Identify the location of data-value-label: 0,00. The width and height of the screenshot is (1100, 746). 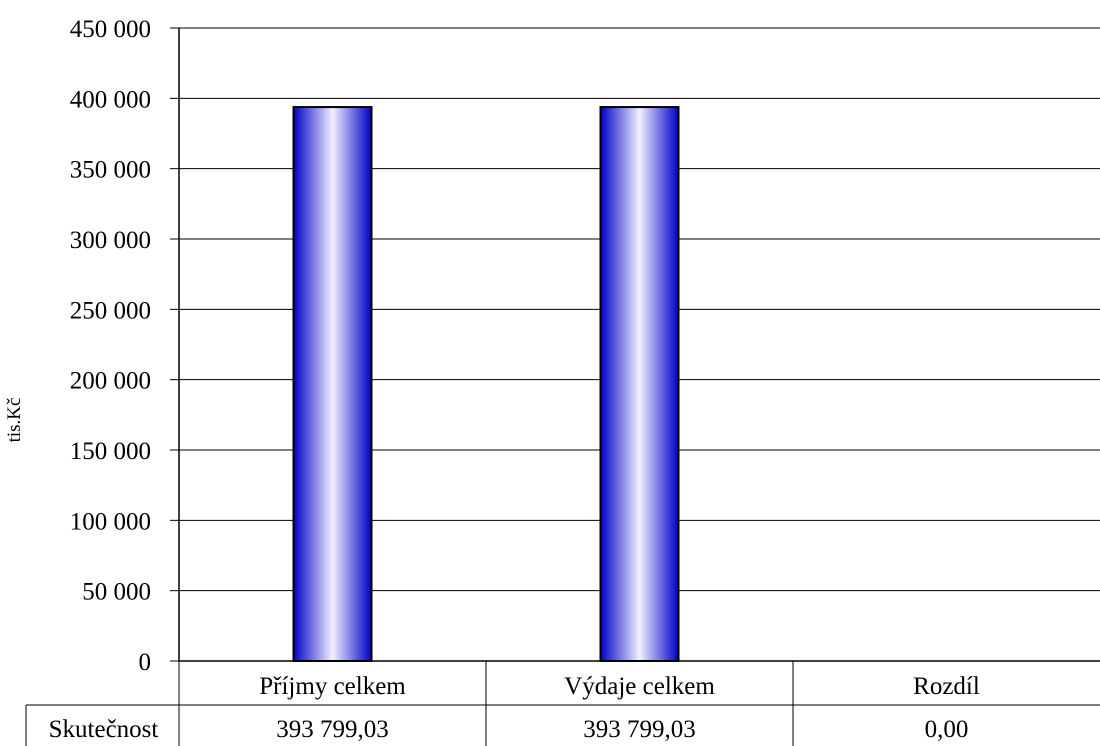
(947, 729).